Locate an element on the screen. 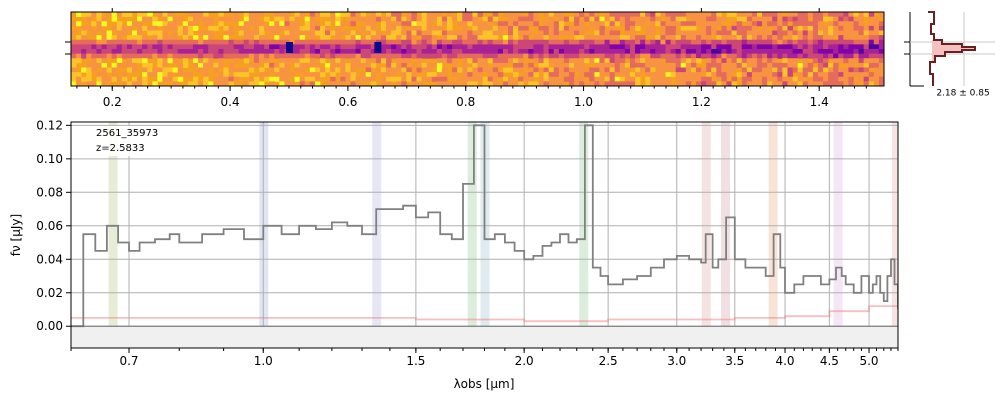  x-tick-label: 3.5 is located at coordinates (734, 361).